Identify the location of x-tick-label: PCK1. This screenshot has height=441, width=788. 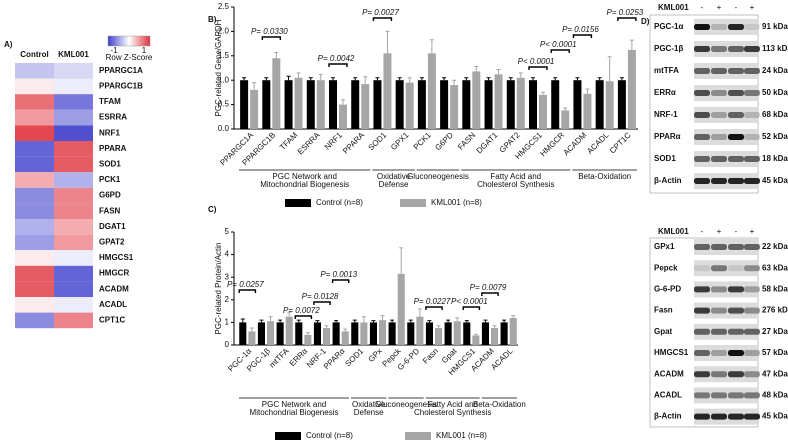
(423, 141).